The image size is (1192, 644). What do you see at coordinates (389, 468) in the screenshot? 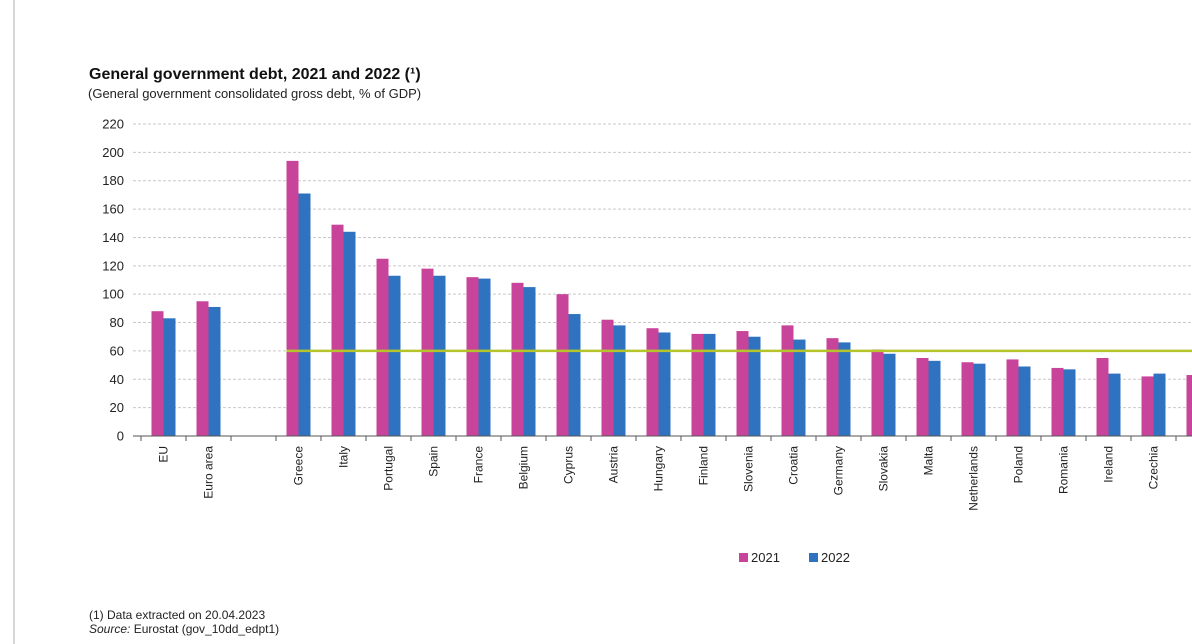
I see `category-label: Portugal` at bounding box center [389, 468].